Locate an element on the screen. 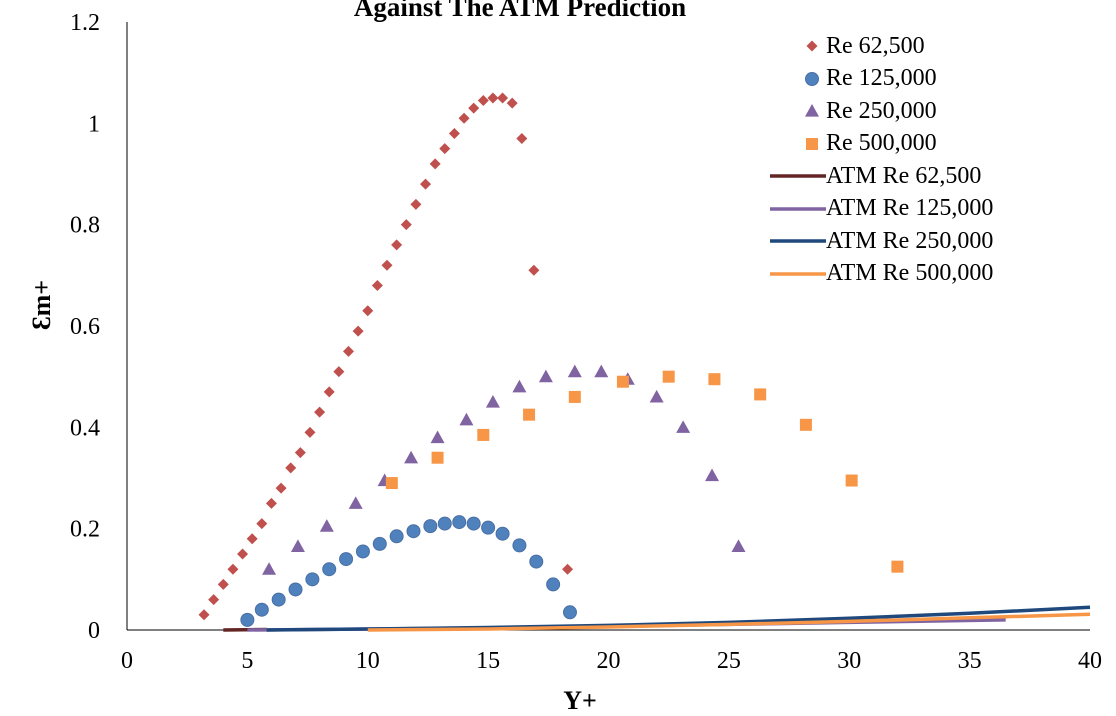 Image resolution: width=1116 pixels, height=716 pixels. legend-item: Re 500,000 is located at coordinates (935, 144).